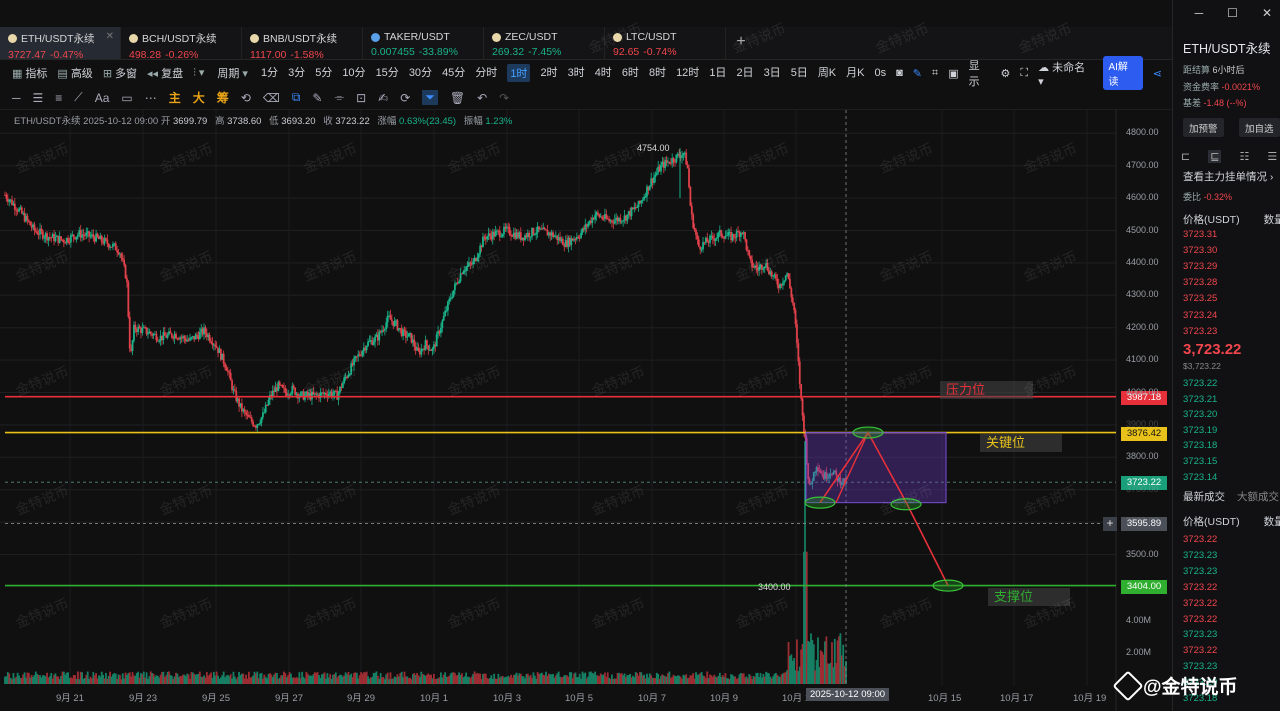 The width and height of the screenshot is (1280, 711). I want to click on ticker-tab: TAKER/USDT 0.007455 -33.89%, so click(423, 43).